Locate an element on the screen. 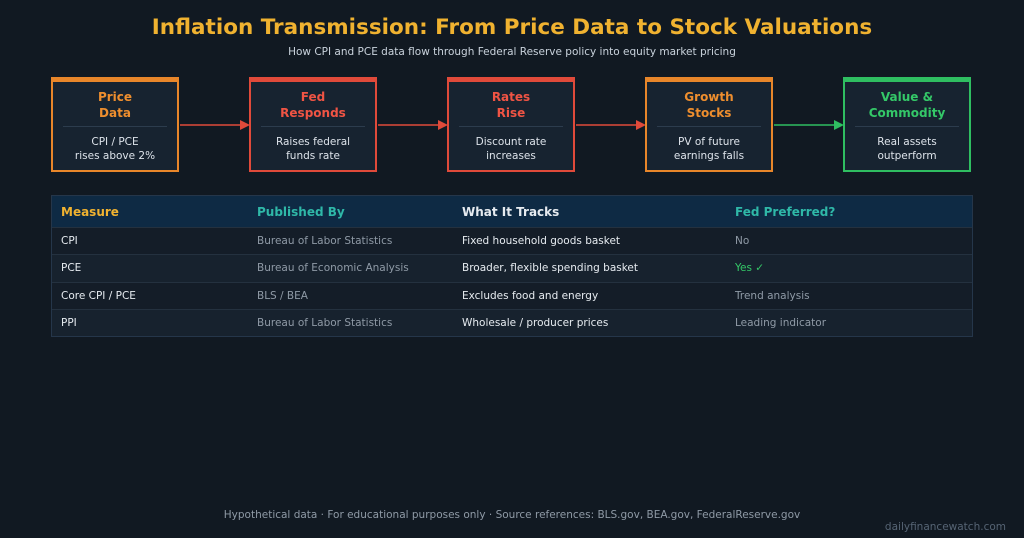  cell-fed-preferred: No is located at coordinates (742, 241).